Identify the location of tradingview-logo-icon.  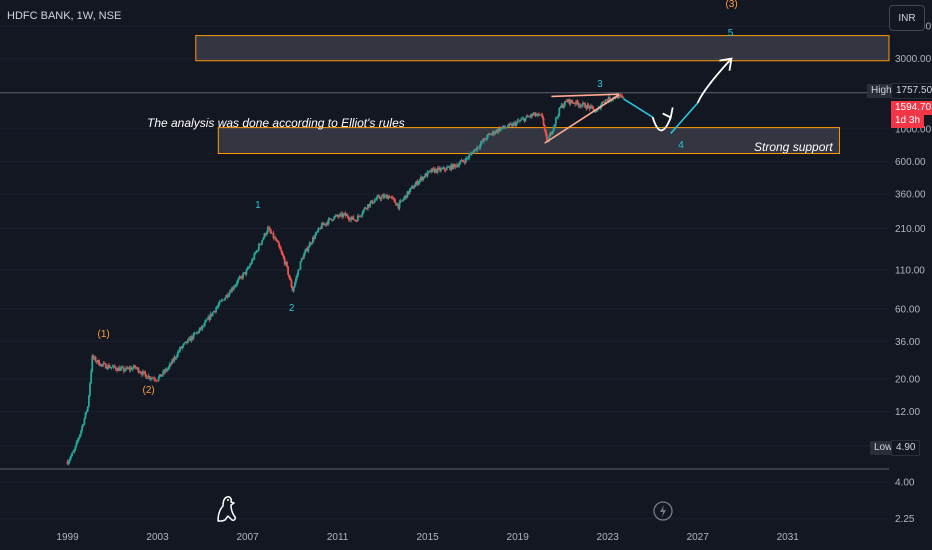
(227, 509).